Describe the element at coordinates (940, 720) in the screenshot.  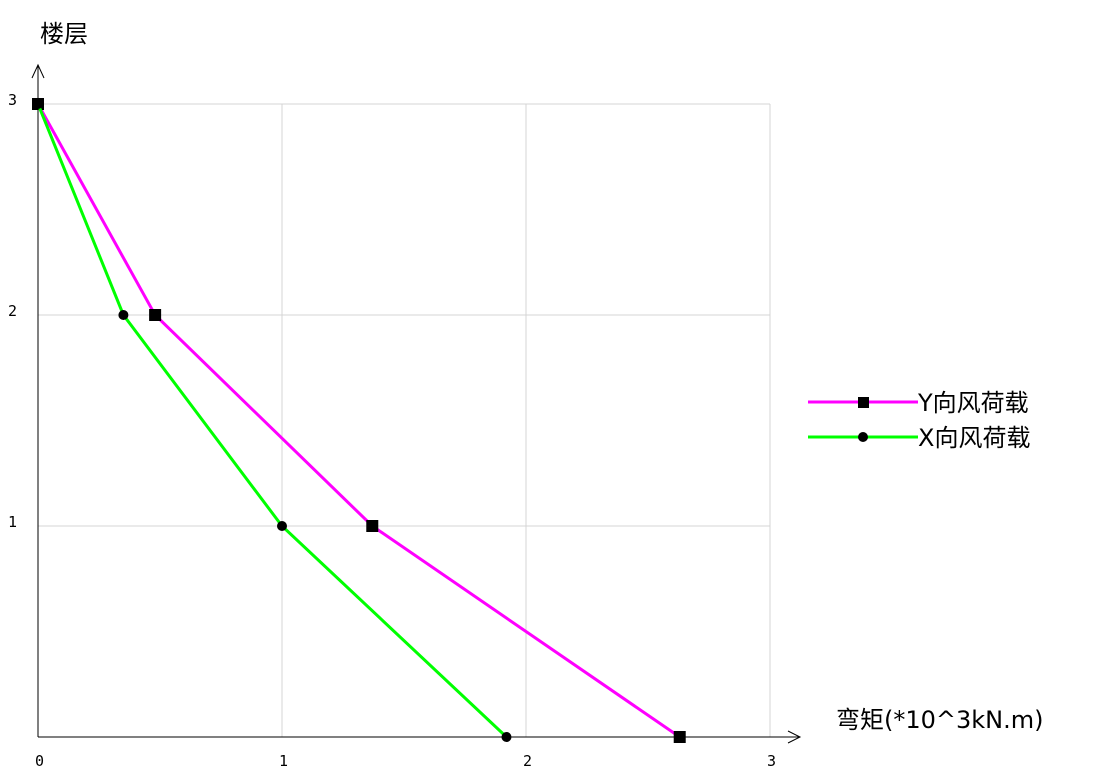
I see `x-axis-title: 弯矩(*10^3kN.m)` at that location.